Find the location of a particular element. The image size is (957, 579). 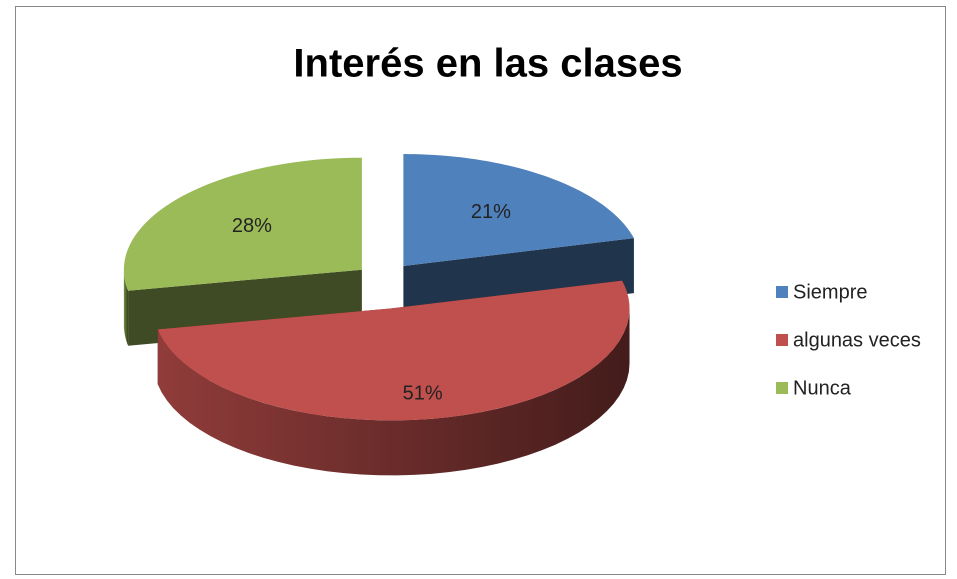

data-label: 21% is located at coordinates (491, 212).